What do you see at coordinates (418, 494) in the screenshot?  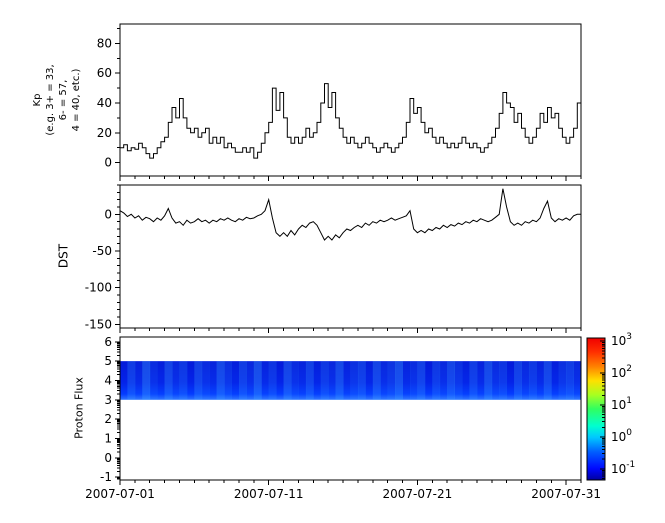 I see `x-tick-label: 2007-07-21` at bounding box center [418, 494].